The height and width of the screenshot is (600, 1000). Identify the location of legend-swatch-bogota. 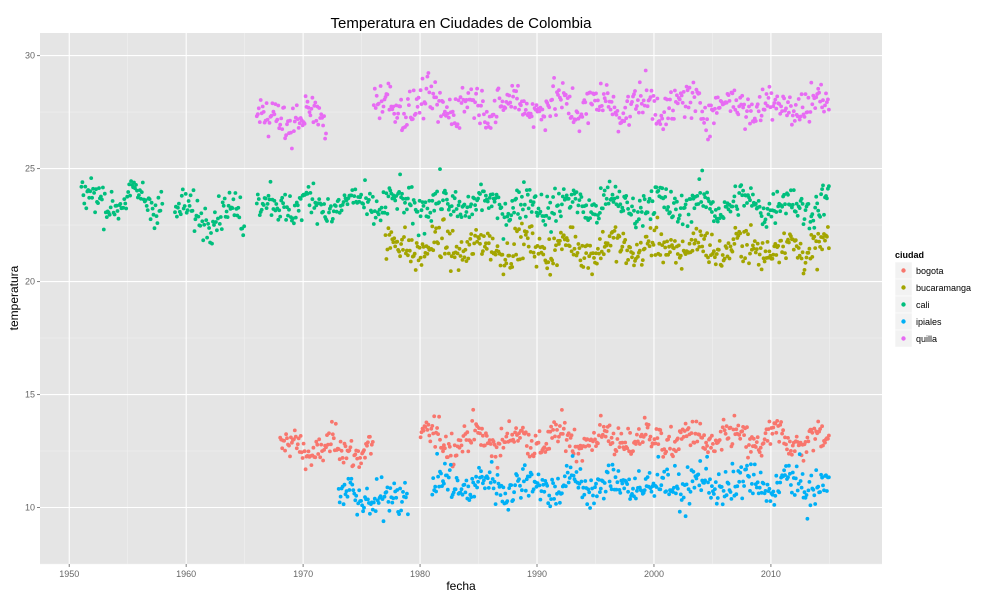
(903, 270).